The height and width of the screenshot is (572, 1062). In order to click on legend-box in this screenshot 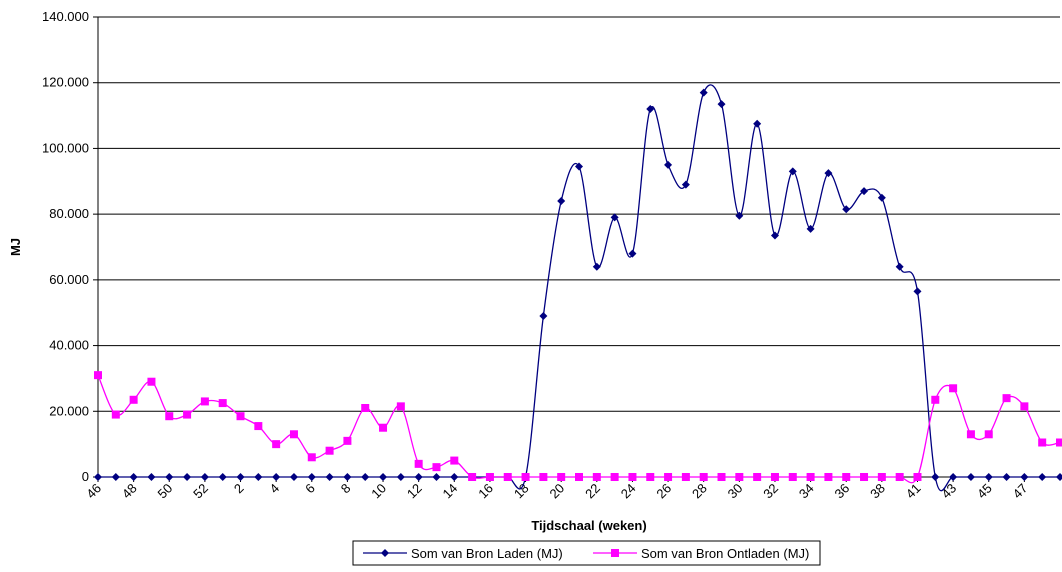, I will do `click(586, 553)`.